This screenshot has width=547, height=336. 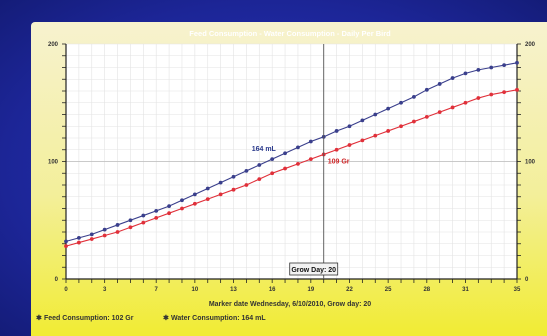 I want to click on x-tick-label: 3, so click(x=105, y=290).